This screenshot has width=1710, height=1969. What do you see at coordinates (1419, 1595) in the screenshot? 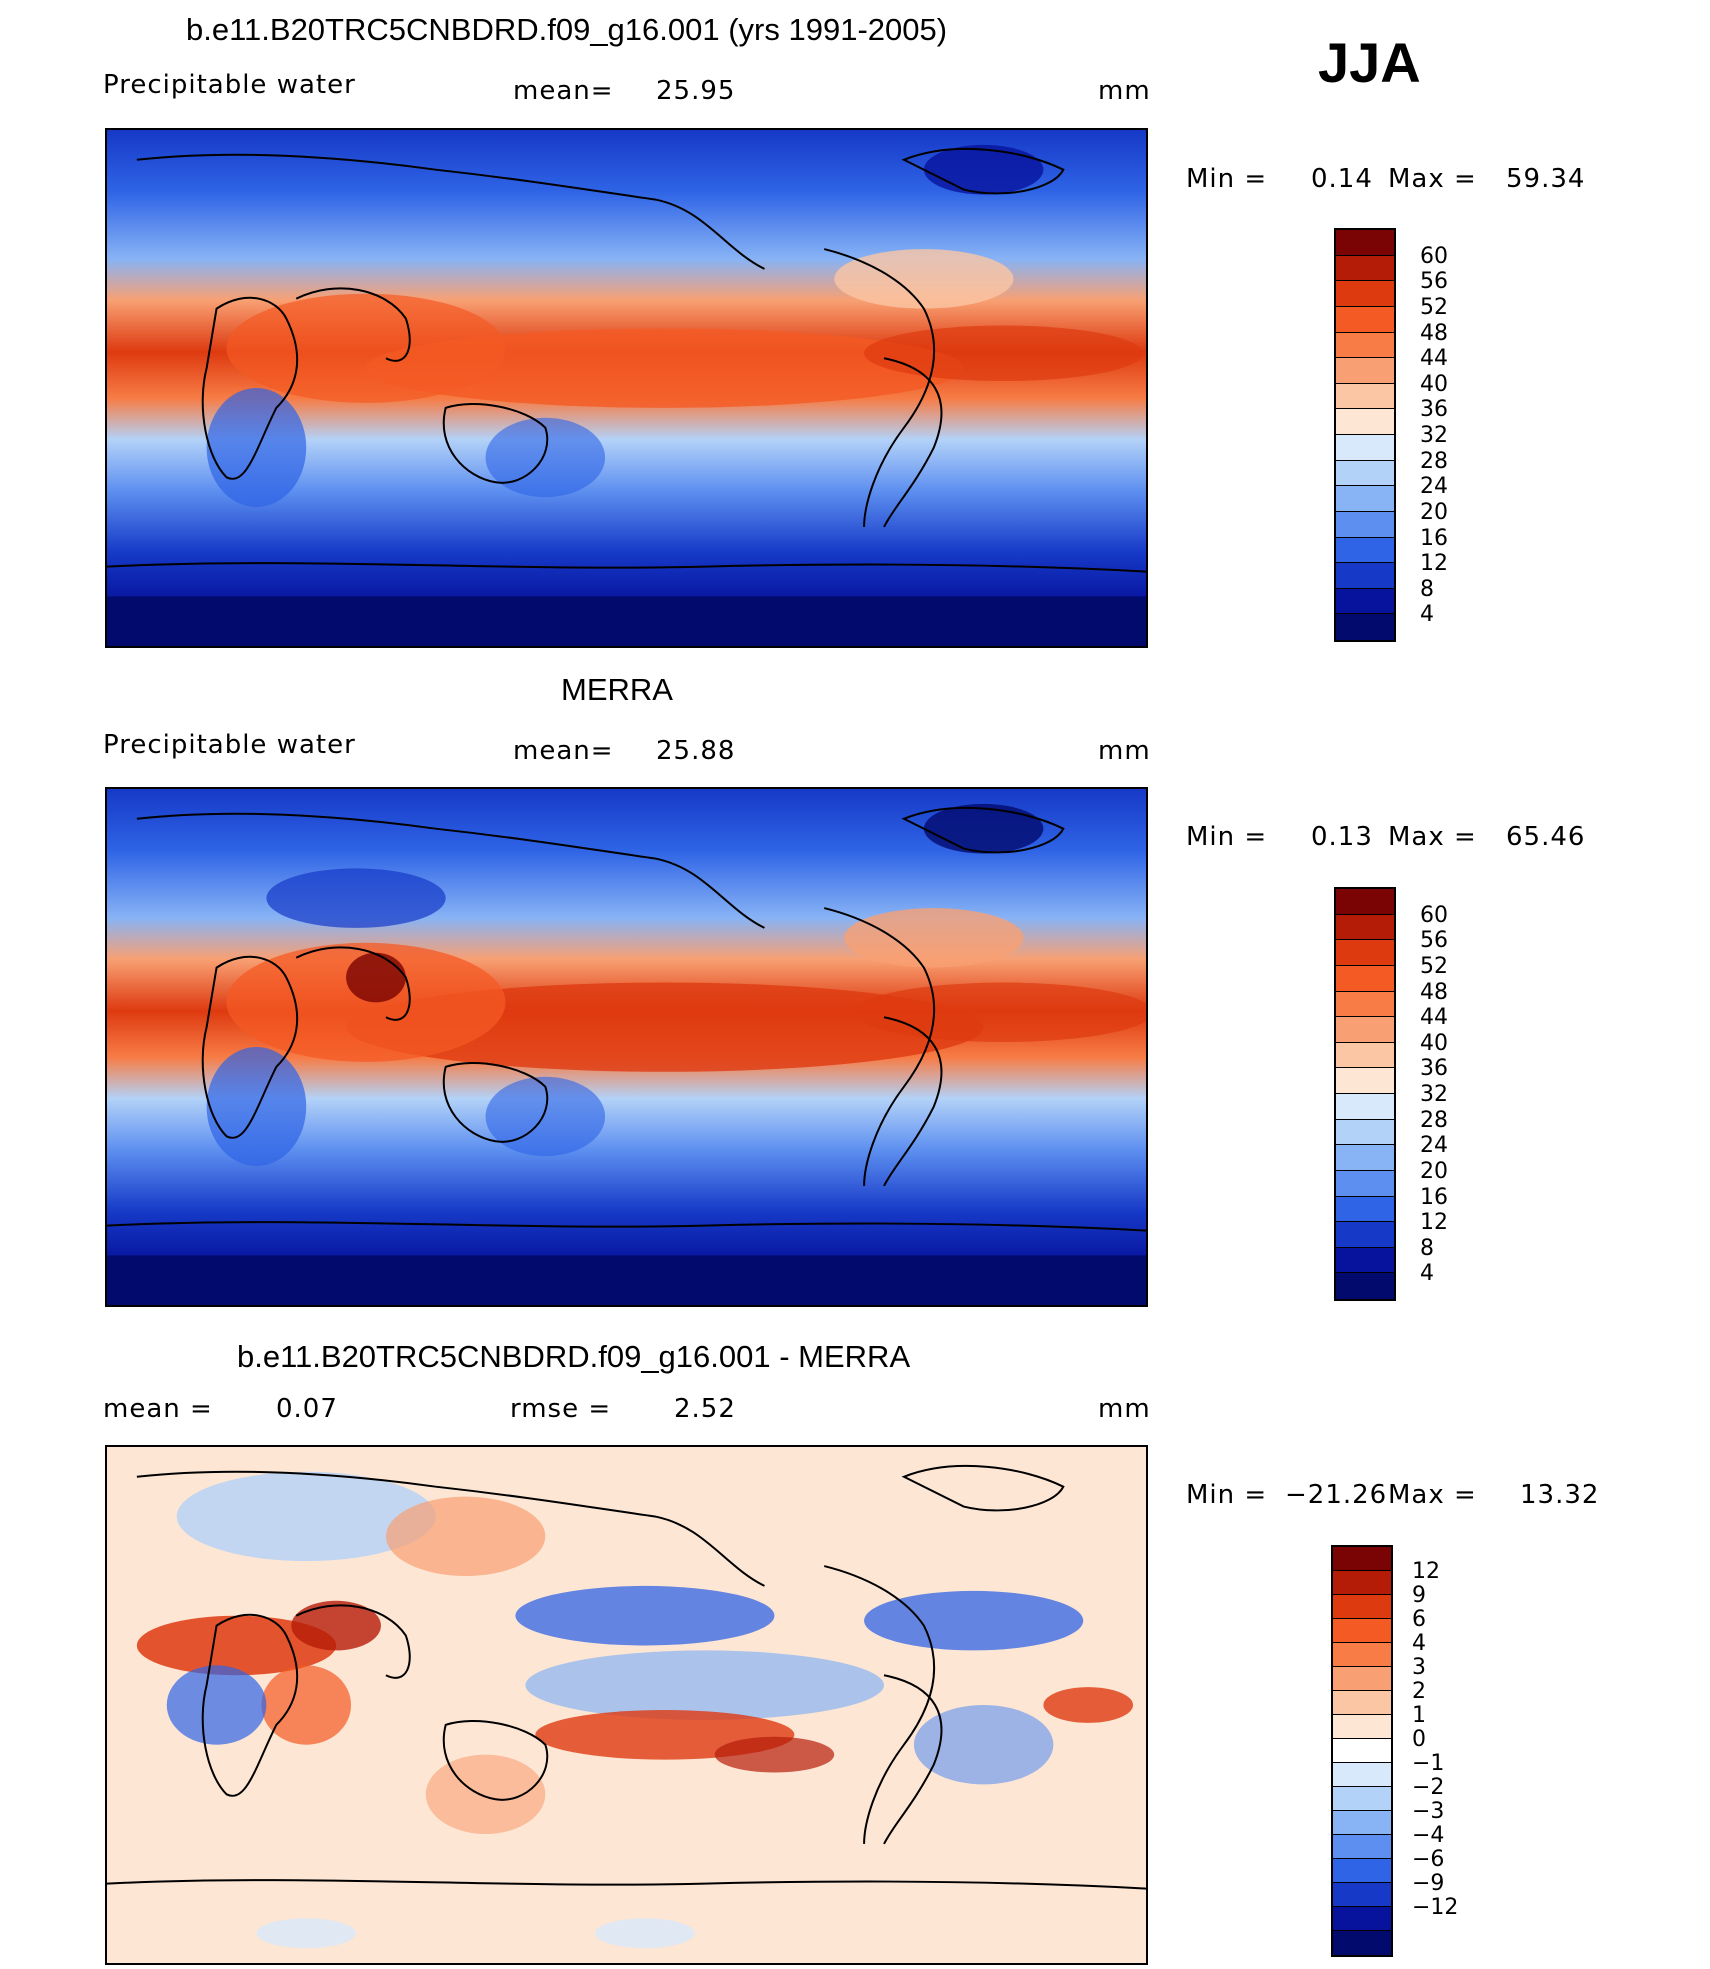
I see `colorbar-tick-label: 9` at bounding box center [1419, 1595].